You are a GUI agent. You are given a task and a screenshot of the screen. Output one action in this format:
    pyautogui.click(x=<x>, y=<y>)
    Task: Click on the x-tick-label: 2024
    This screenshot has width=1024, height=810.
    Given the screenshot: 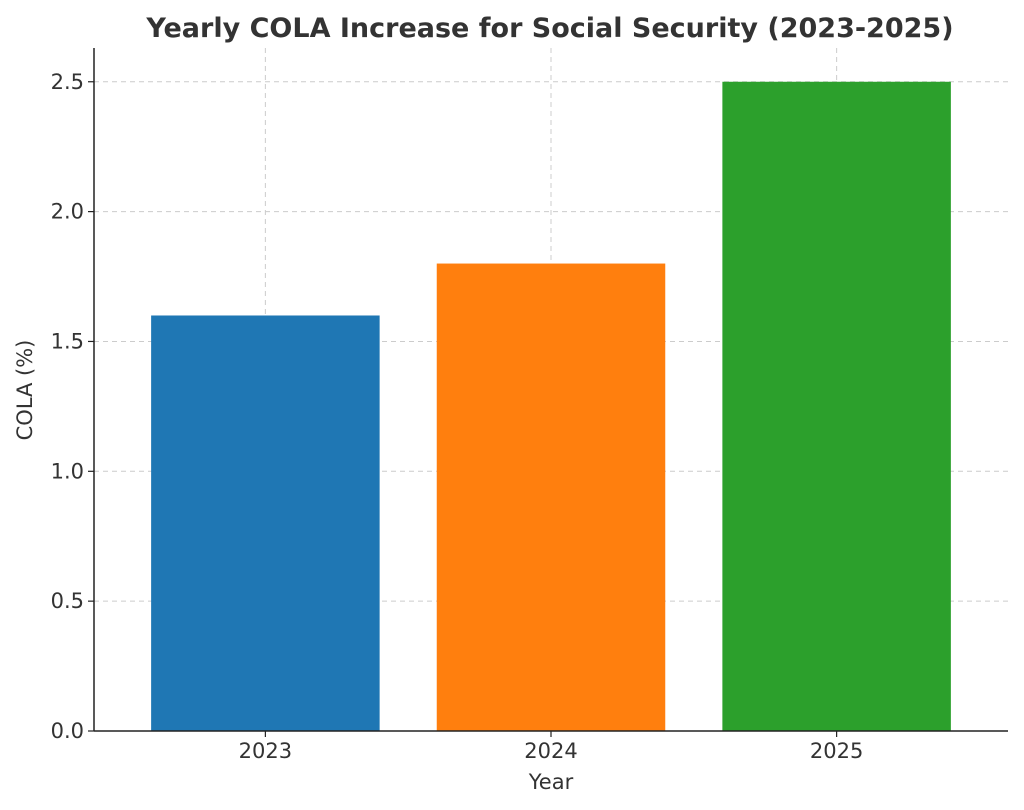 What is the action you would take?
    pyautogui.click(x=550, y=751)
    